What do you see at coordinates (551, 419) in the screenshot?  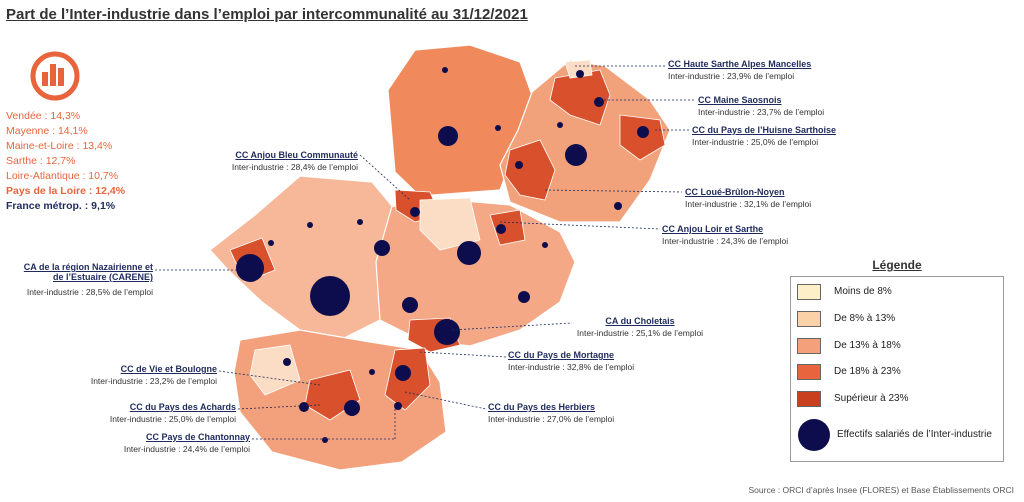 I see `callout-detail: Inter-industrie : 27,0% de l’emploi` at bounding box center [551, 419].